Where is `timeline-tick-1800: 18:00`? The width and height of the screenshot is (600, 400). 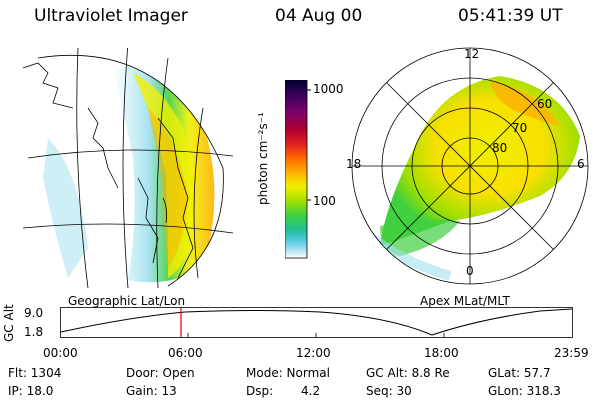 timeline-tick-1800: 18:00 is located at coordinates (441, 353).